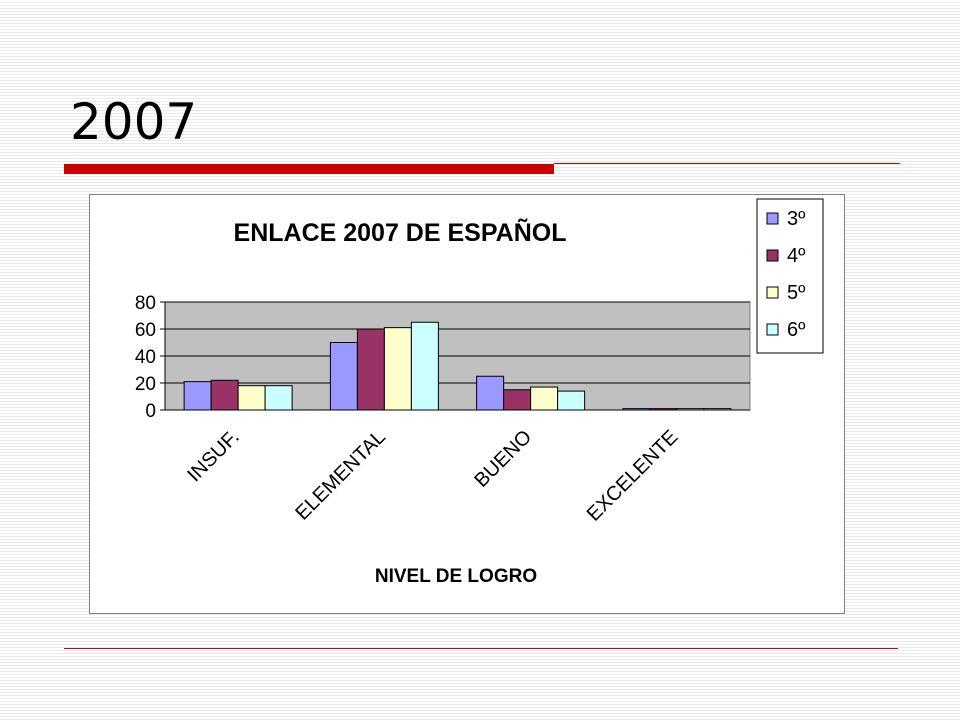  Describe the element at coordinates (796, 219) in the screenshot. I see `legend-label: 3º` at that location.